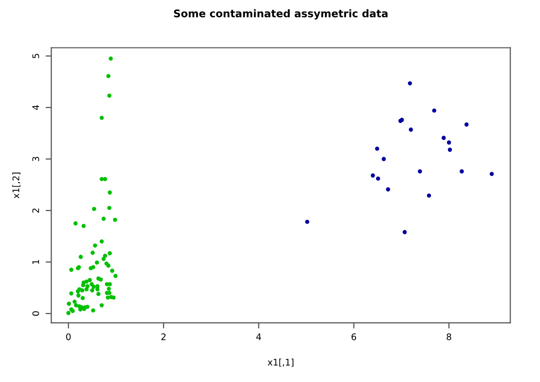  What do you see at coordinates (68, 336) in the screenshot?
I see `x-tick-label: 0` at bounding box center [68, 336].